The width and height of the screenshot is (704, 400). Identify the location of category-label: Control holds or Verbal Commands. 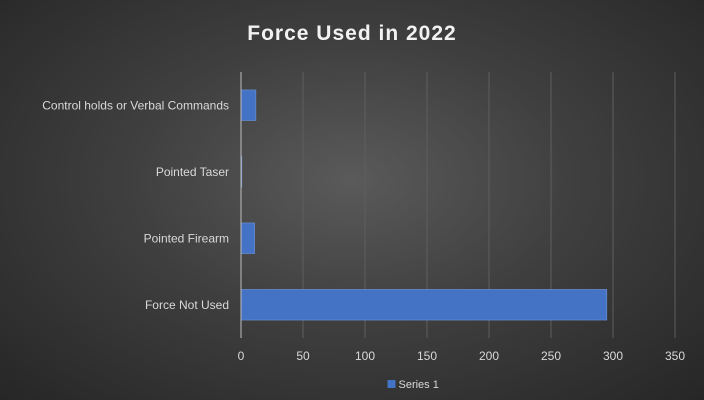
(135, 105).